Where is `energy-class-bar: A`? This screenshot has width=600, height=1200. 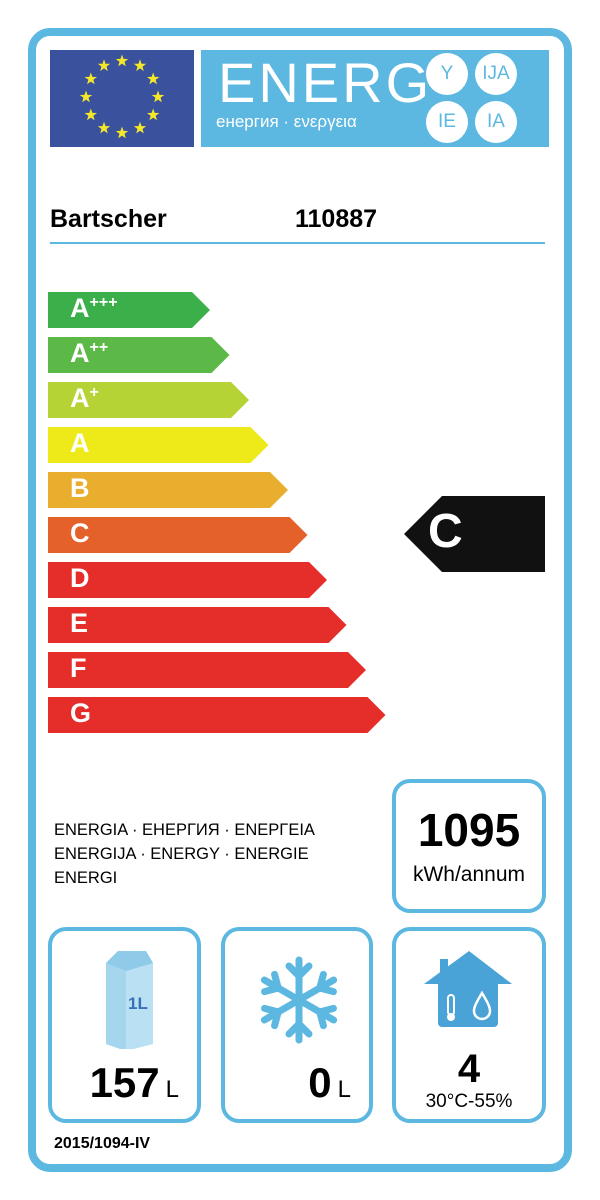 energy-class-bar: A is located at coordinates (158, 445).